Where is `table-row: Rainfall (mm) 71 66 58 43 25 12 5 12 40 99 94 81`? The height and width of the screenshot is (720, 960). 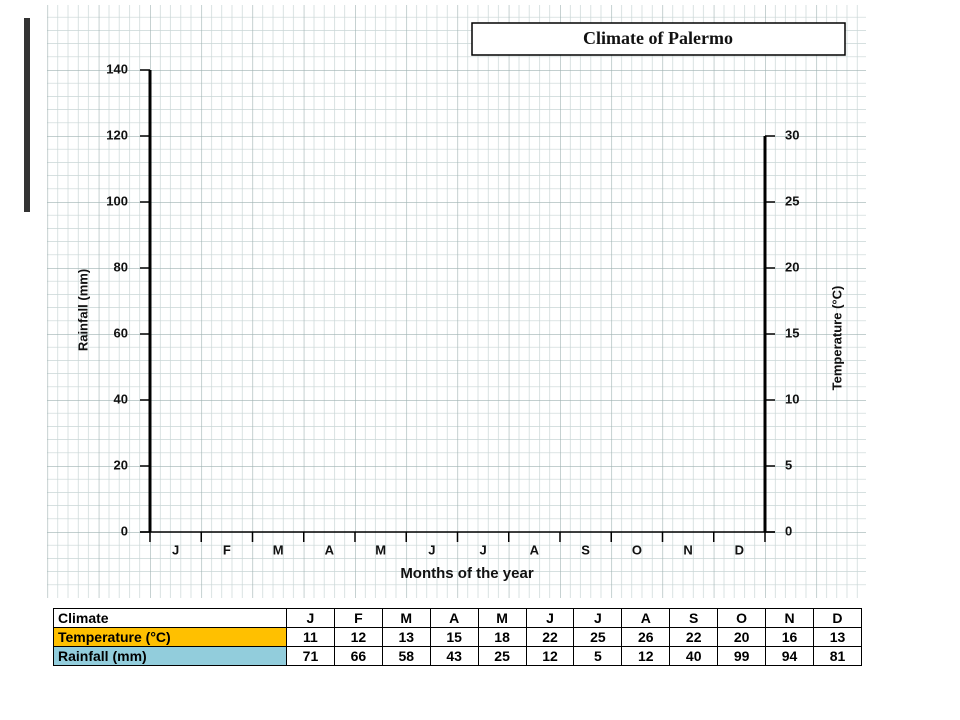 table-row: Rainfall (mm) 71 66 58 43 25 12 5 12 40 99 94 81 is located at coordinates (458, 656).